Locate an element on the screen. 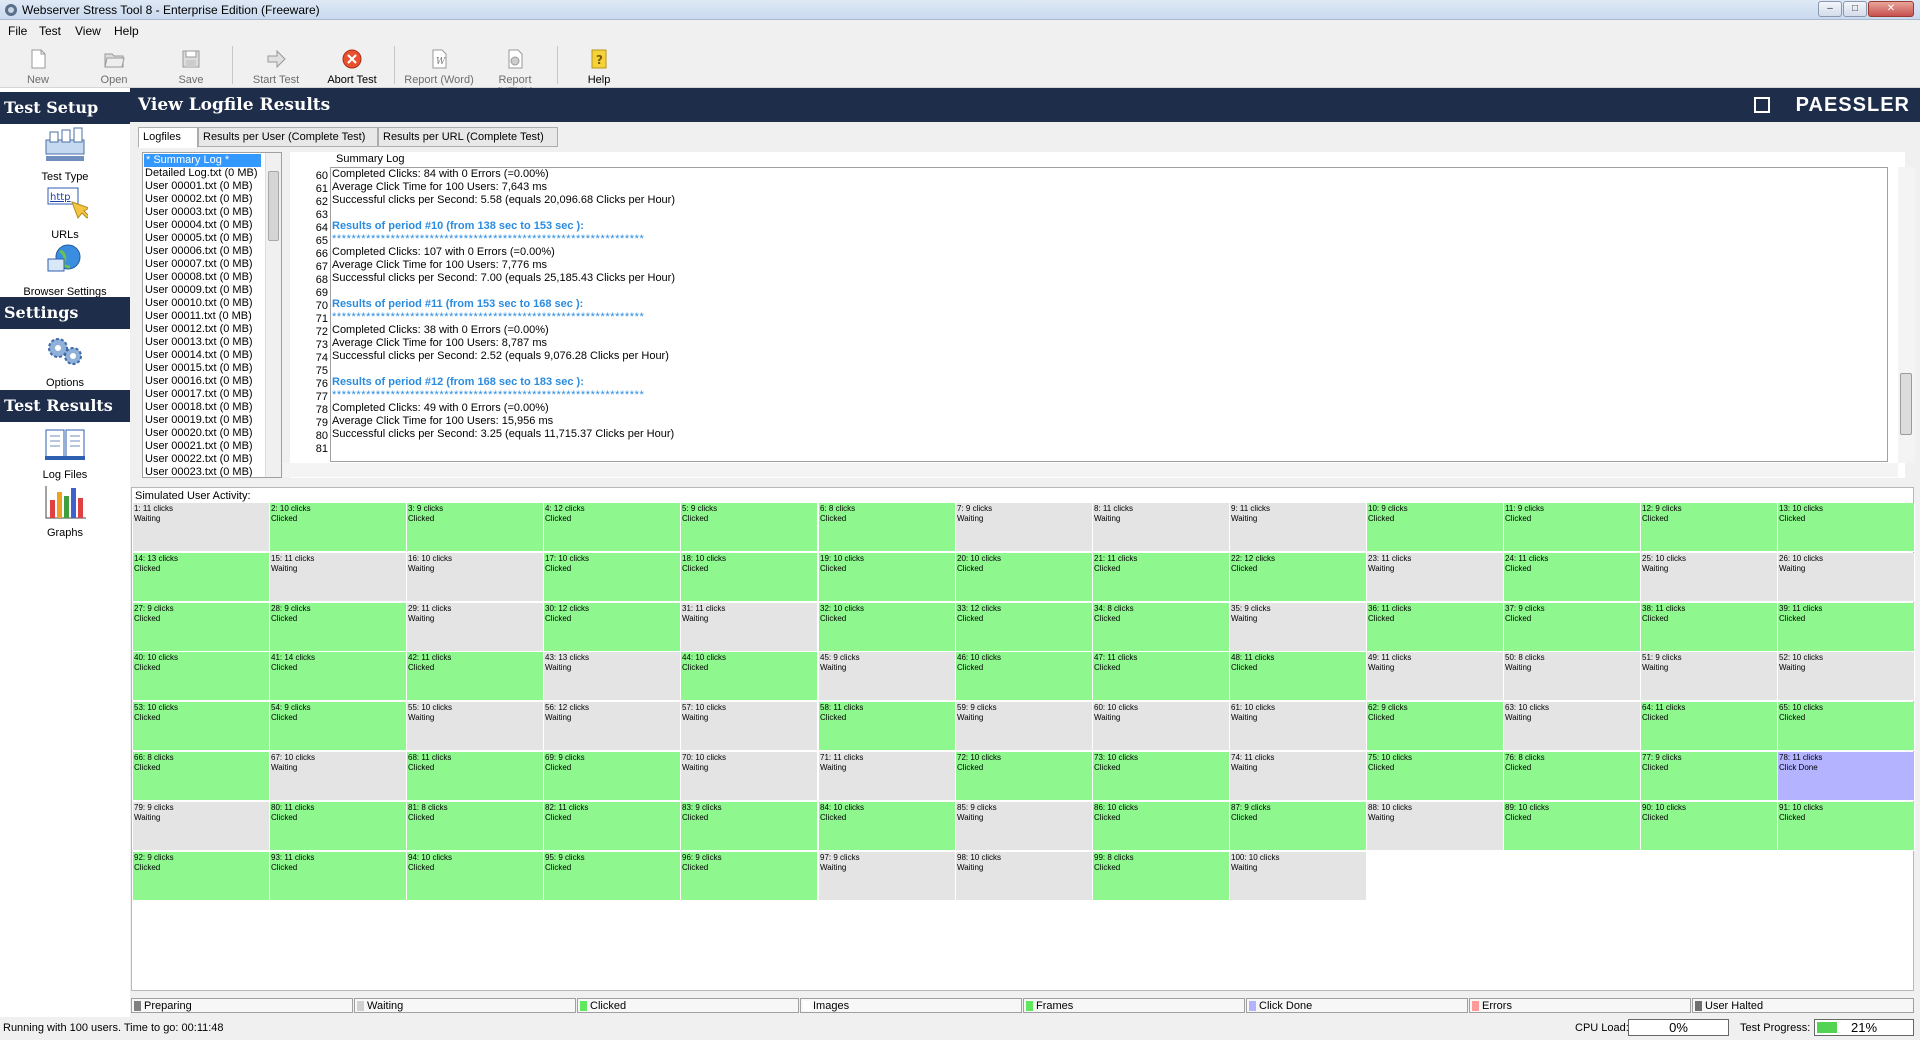 This screenshot has width=1920, height=1040. log-horizontal-scrollbar is located at coordinates (1090, 470).